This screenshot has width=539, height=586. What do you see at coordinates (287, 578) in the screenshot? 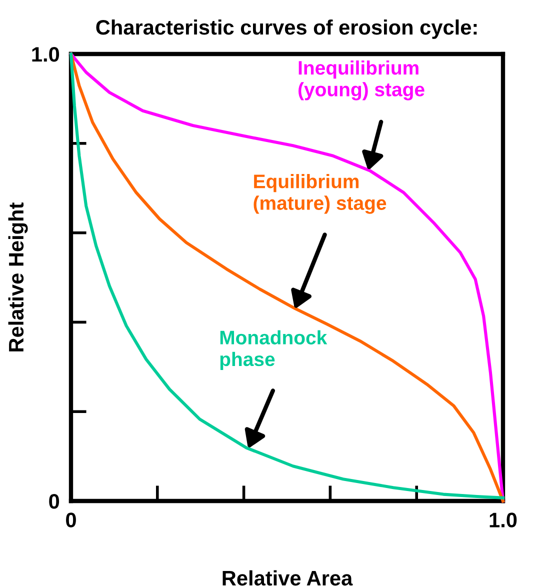
I see `x-axis-title: Relative Area` at bounding box center [287, 578].